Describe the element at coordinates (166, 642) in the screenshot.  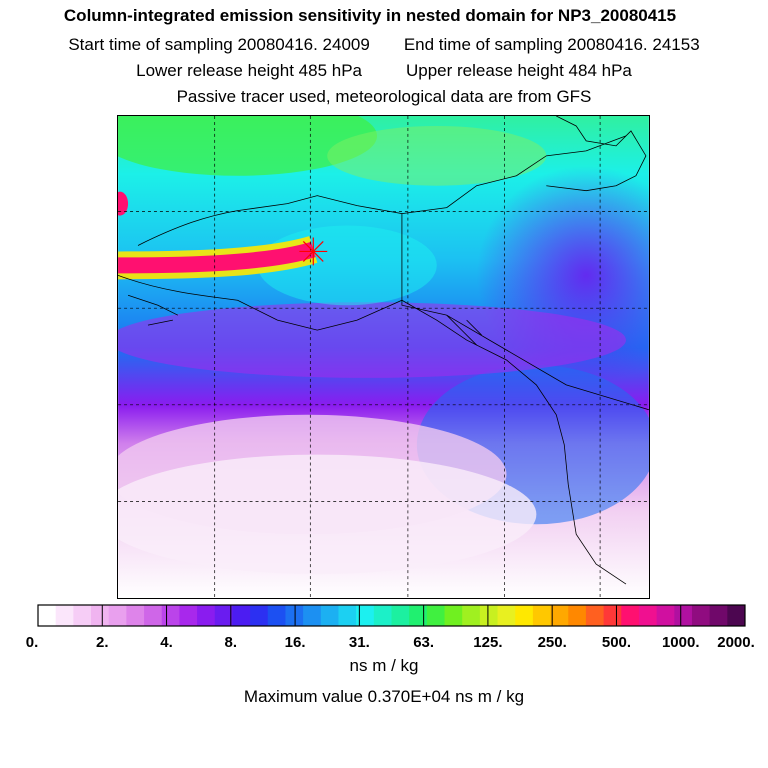
I see `colorbar-tick-label: 4.` at that location.